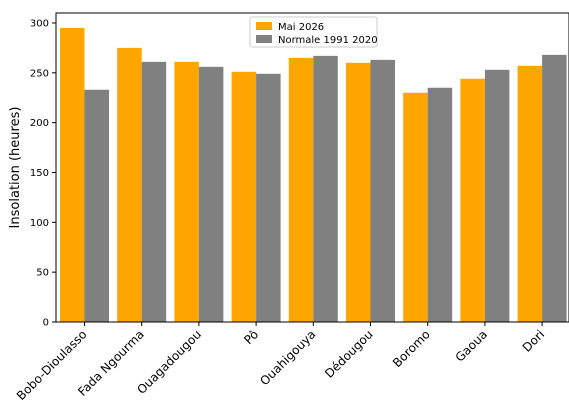 This screenshot has width=569, height=408. What do you see at coordinates (349, 354) in the screenshot?
I see `x-tick-label: Dédougou` at bounding box center [349, 354].